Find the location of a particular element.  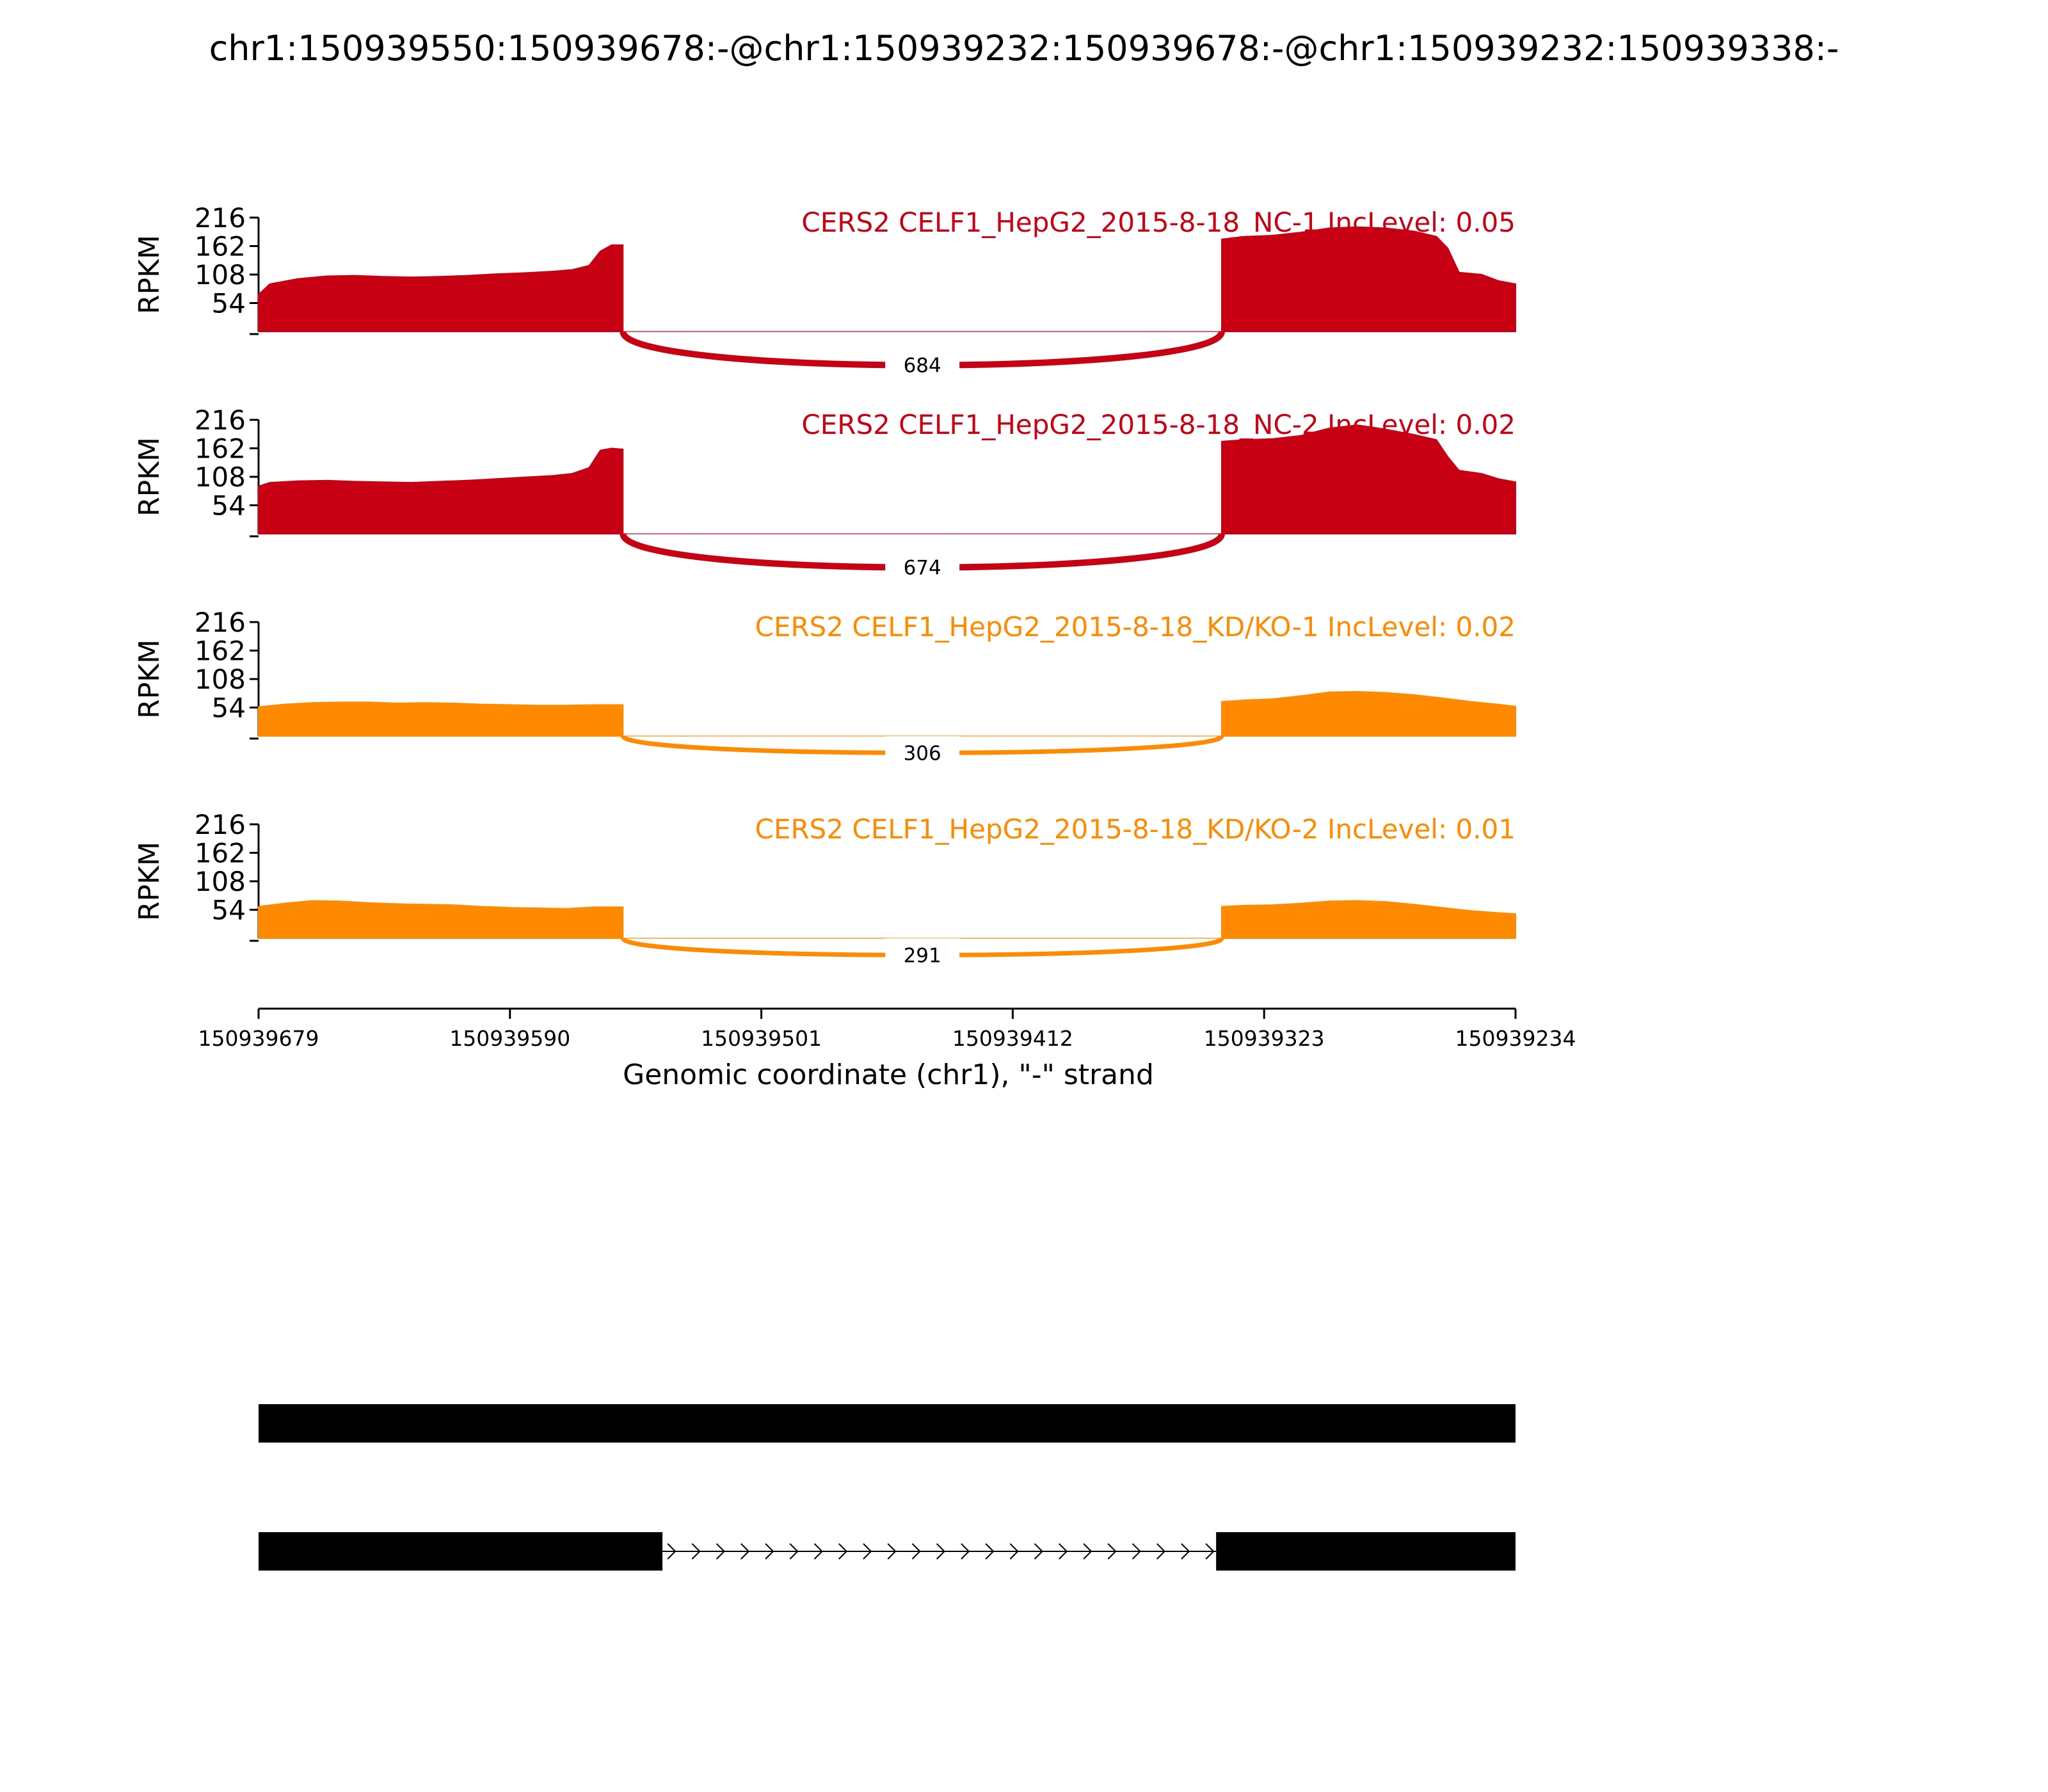

x-tick-label: 150939234 is located at coordinates (1515, 1038).